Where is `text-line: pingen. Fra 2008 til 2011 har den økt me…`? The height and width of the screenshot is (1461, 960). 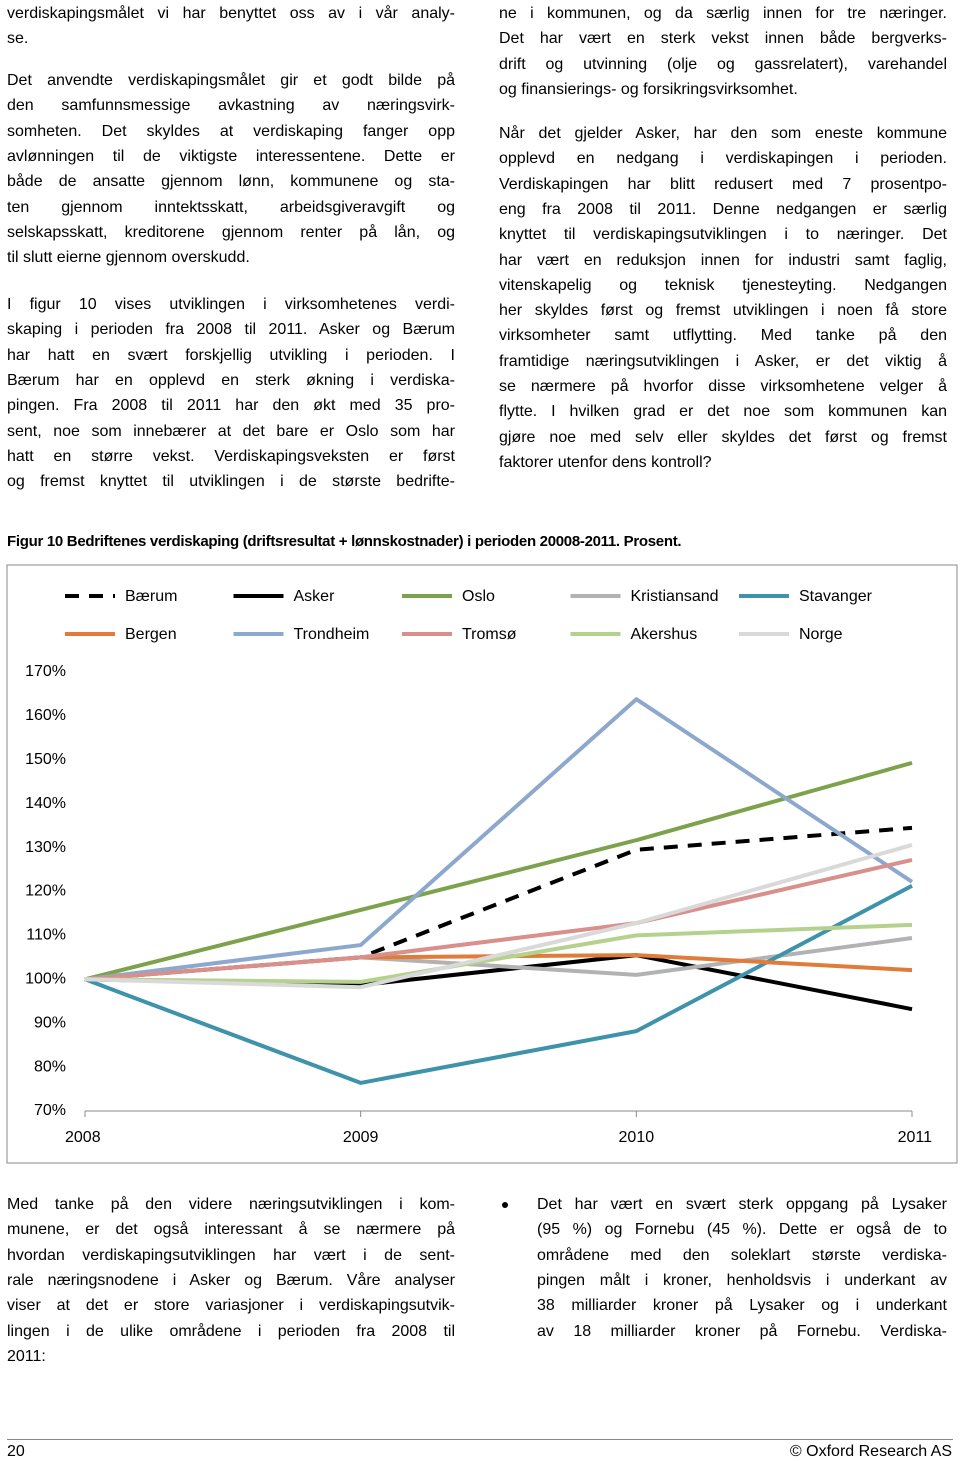 text-line: pingen. Fra 2008 til 2011 har den økt me… is located at coordinates (231, 406).